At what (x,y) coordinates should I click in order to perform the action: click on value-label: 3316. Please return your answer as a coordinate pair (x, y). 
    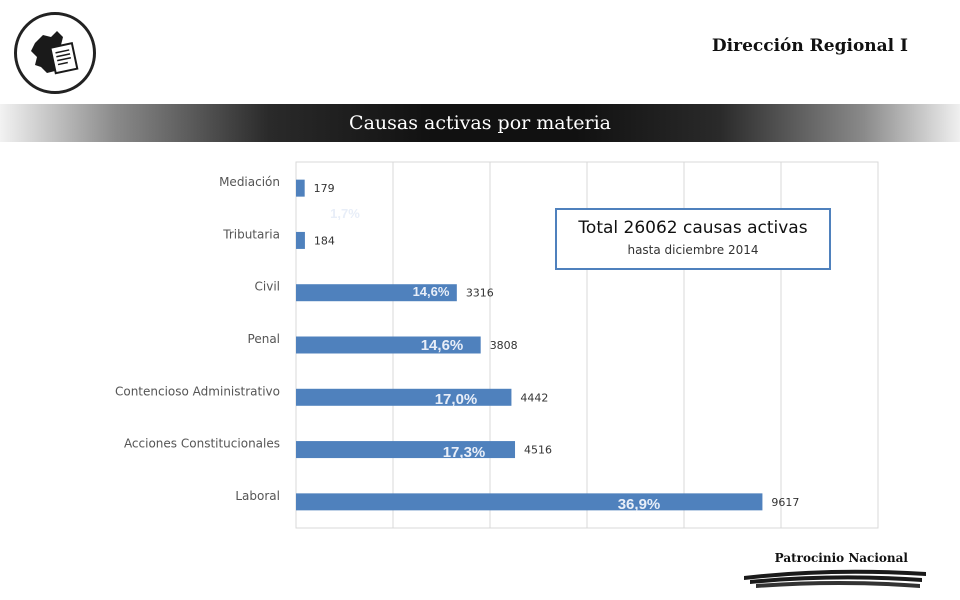
    Looking at the image, I should click on (480, 293).